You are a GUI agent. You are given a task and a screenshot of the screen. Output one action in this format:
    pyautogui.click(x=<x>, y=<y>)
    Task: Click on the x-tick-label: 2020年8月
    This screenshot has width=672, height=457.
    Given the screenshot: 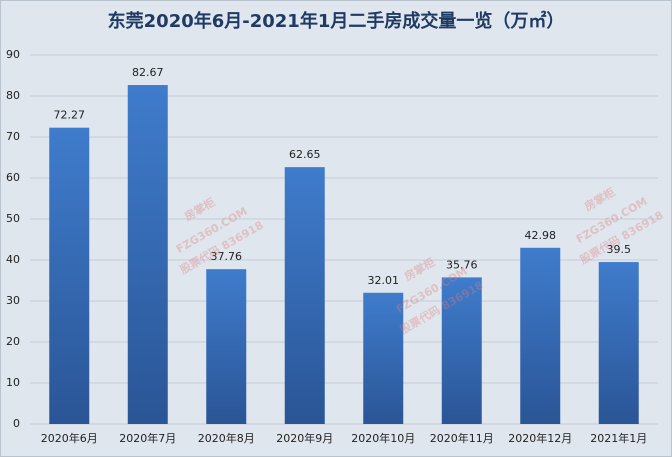 What is the action you would take?
    pyautogui.click(x=226, y=438)
    